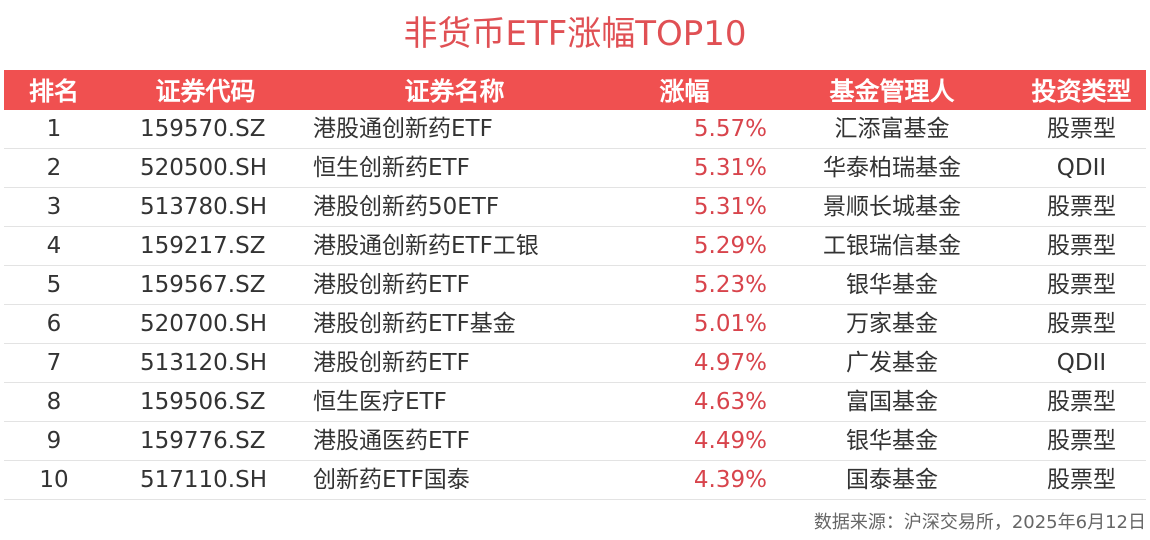 Image resolution: width=1150 pixels, height=540 pixels. Describe the element at coordinates (205, 324) in the screenshot. I see `cell-code: 520700.SH` at that location.